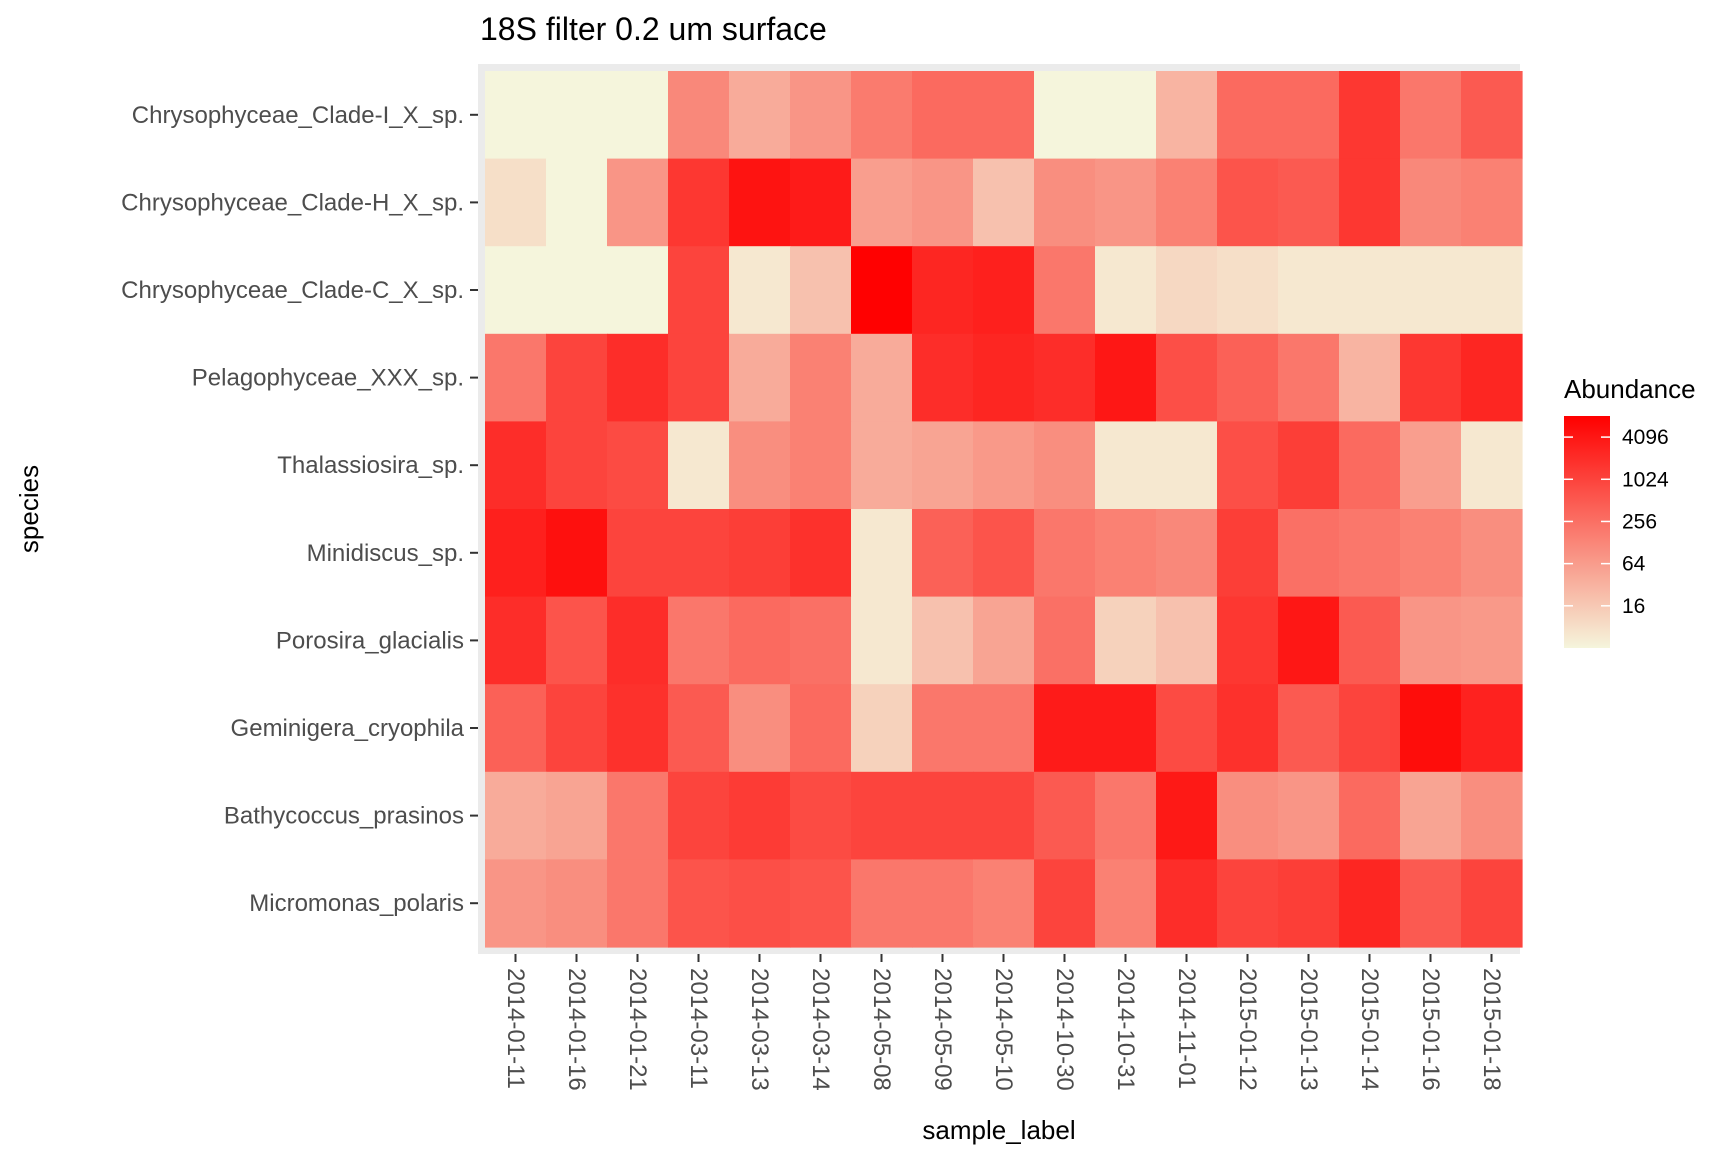 The height and width of the screenshot is (1152, 1728). What do you see at coordinates (698, 1028) in the screenshot?
I see `x-tick-label: 2014-03-11` at bounding box center [698, 1028].